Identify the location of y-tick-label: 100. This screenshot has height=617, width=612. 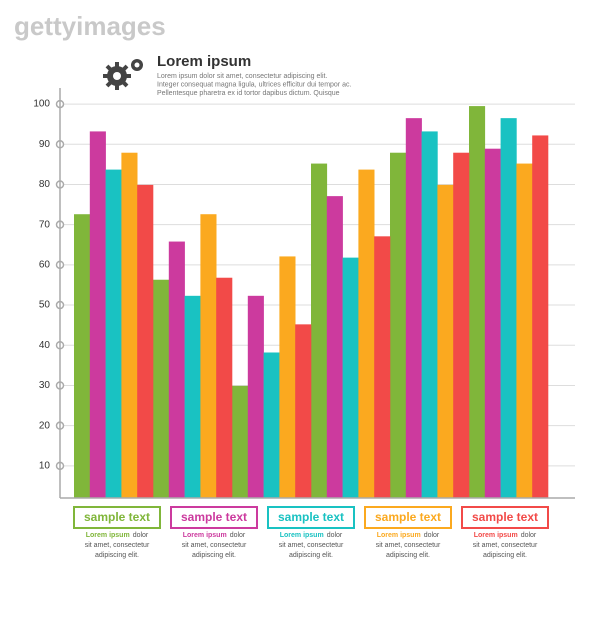
(41, 104).